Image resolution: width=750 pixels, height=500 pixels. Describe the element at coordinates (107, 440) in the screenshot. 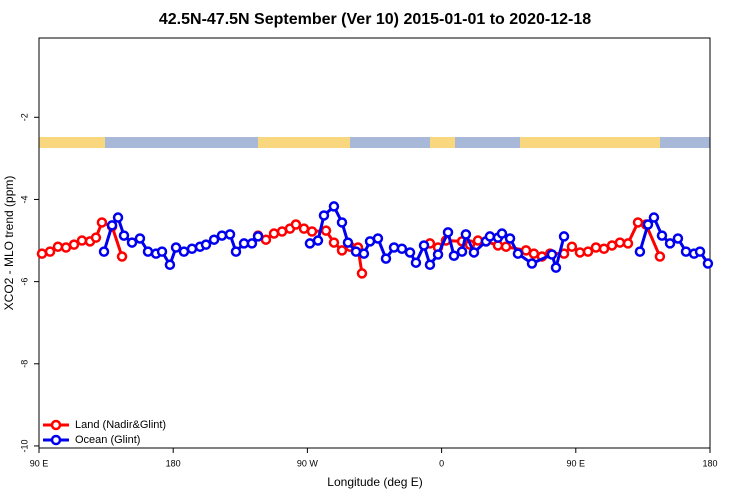

I see `legend-label: Ocean (Glint)` at that location.